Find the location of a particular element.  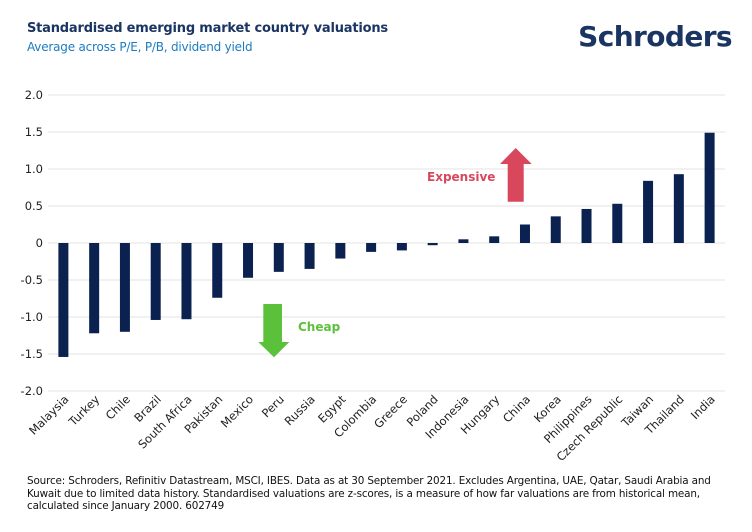

x-tick-label: Mexico is located at coordinates (237, 411).